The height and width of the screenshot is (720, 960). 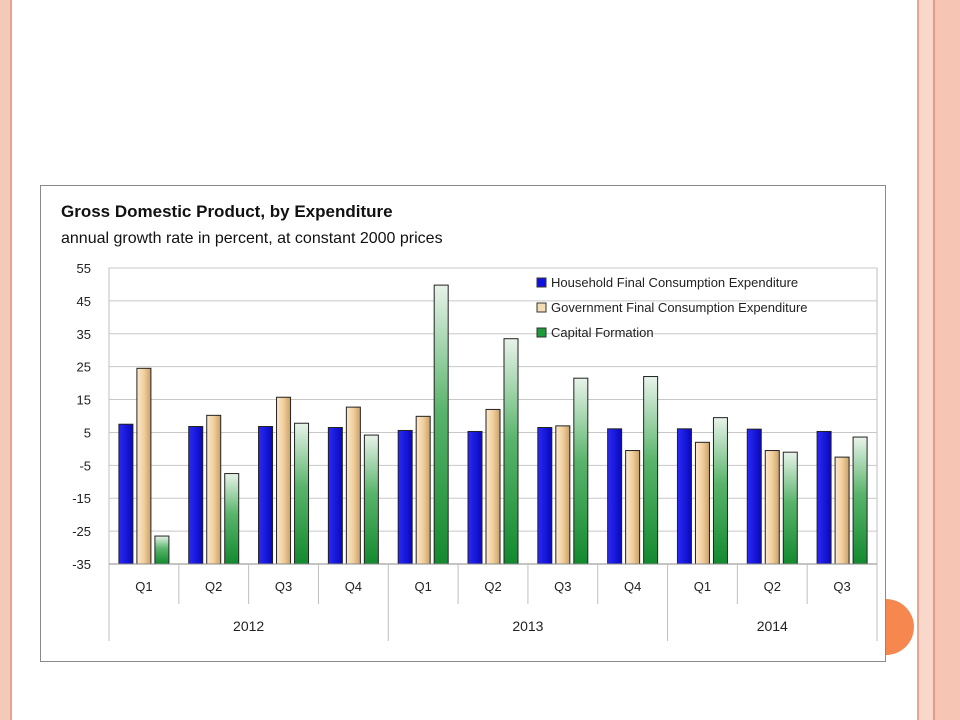 I want to click on y-tick-label: -5, so click(x=85, y=465).